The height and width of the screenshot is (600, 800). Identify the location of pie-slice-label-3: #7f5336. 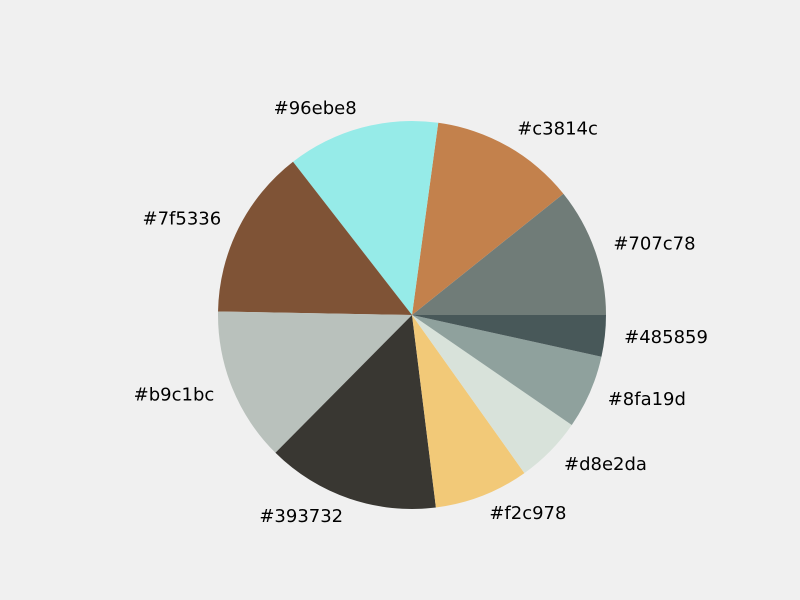
(182, 218).